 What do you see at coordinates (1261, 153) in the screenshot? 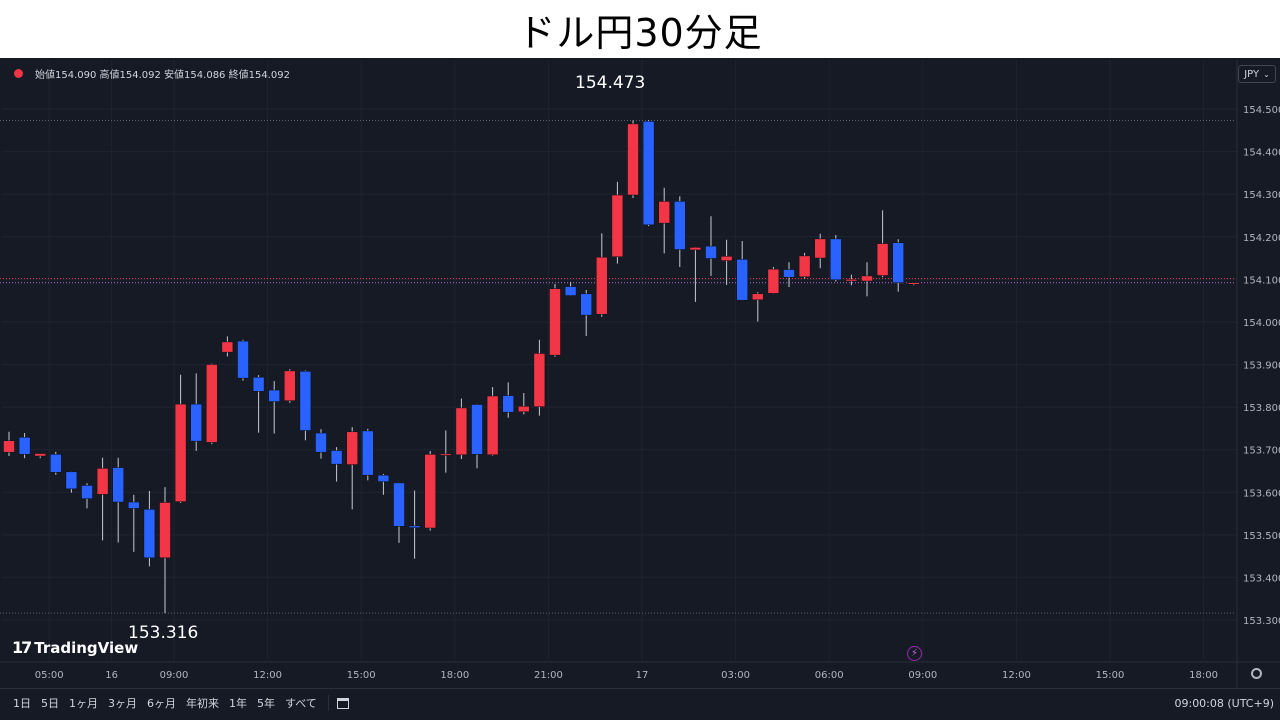
I see `y-tick-label: 154.400` at bounding box center [1261, 153].